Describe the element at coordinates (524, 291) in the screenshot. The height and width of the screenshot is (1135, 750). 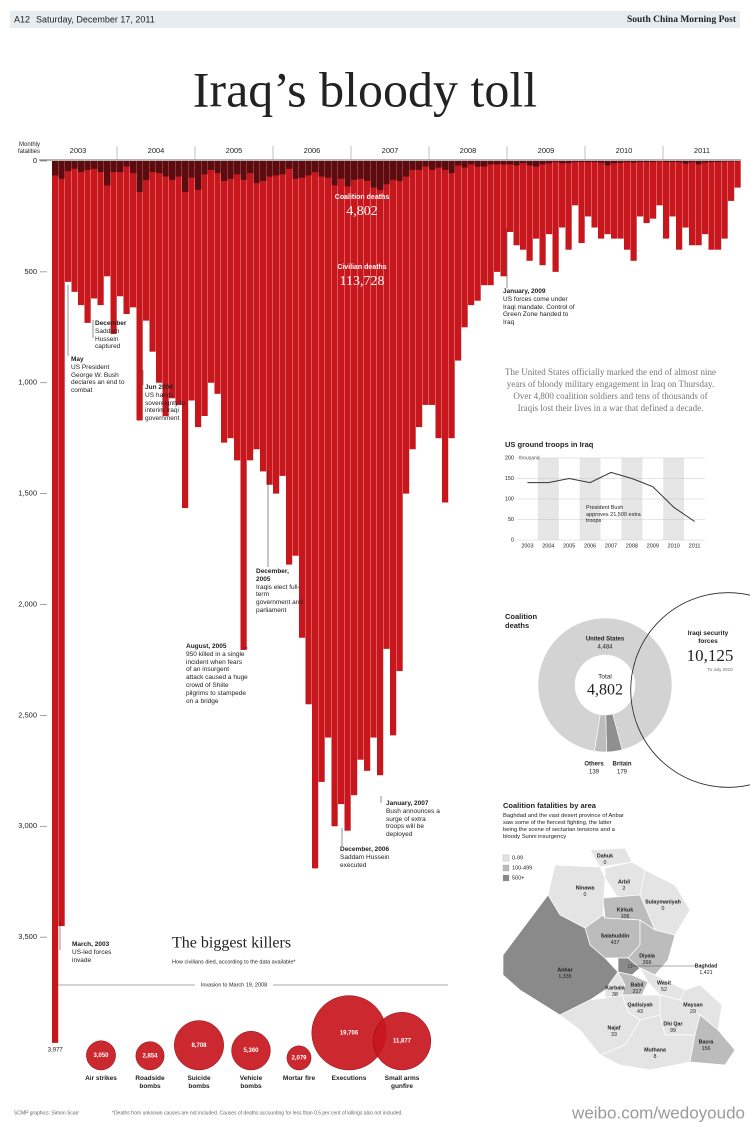
I see `annotation-title: January, 2009` at that location.